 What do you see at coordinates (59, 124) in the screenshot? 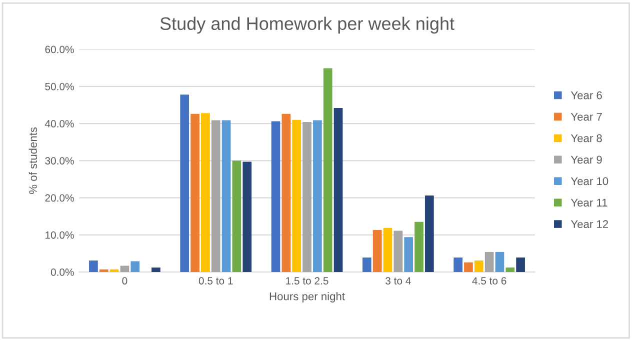
I see `y-tick-label: 40.0%` at bounding box center [59, 124].